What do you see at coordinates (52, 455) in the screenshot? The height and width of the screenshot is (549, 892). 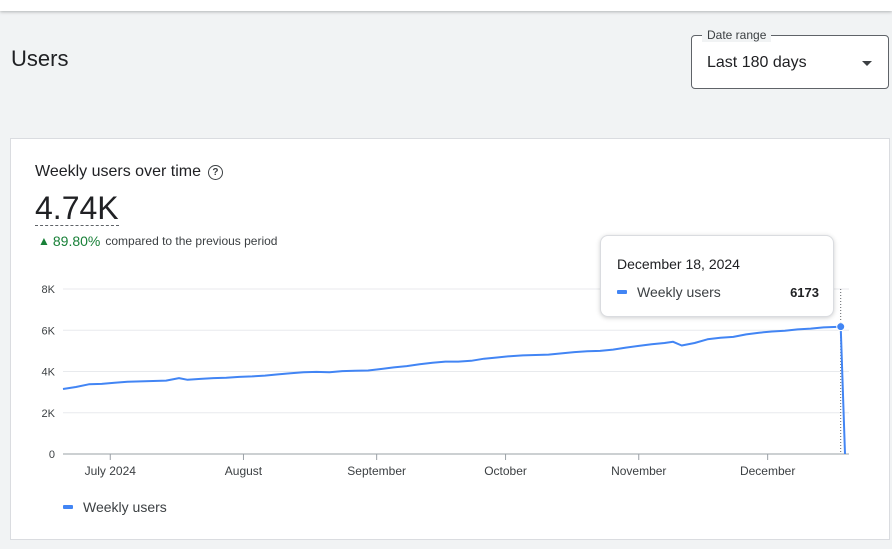 I see `y-tick-label: 0` at bounding box center [52, 455].